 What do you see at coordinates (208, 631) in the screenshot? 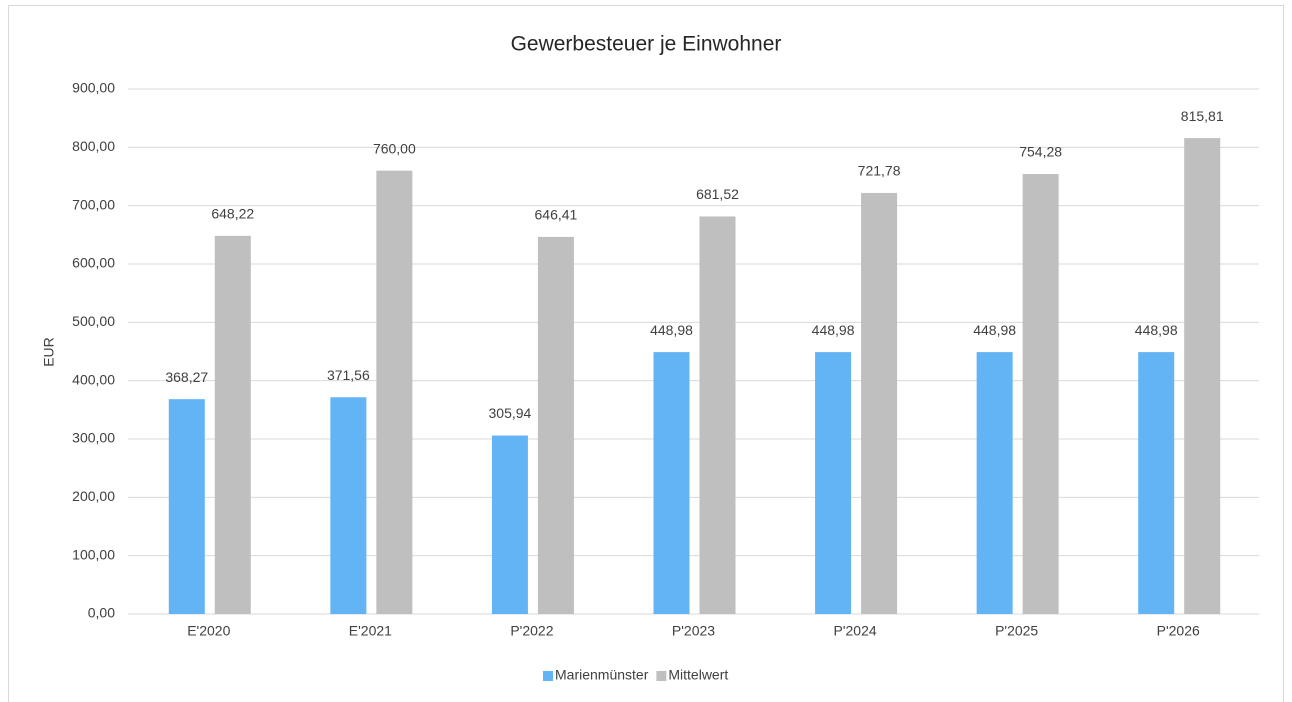
I see `x-tick-label: E'2020` at bounding box center [208, 631].